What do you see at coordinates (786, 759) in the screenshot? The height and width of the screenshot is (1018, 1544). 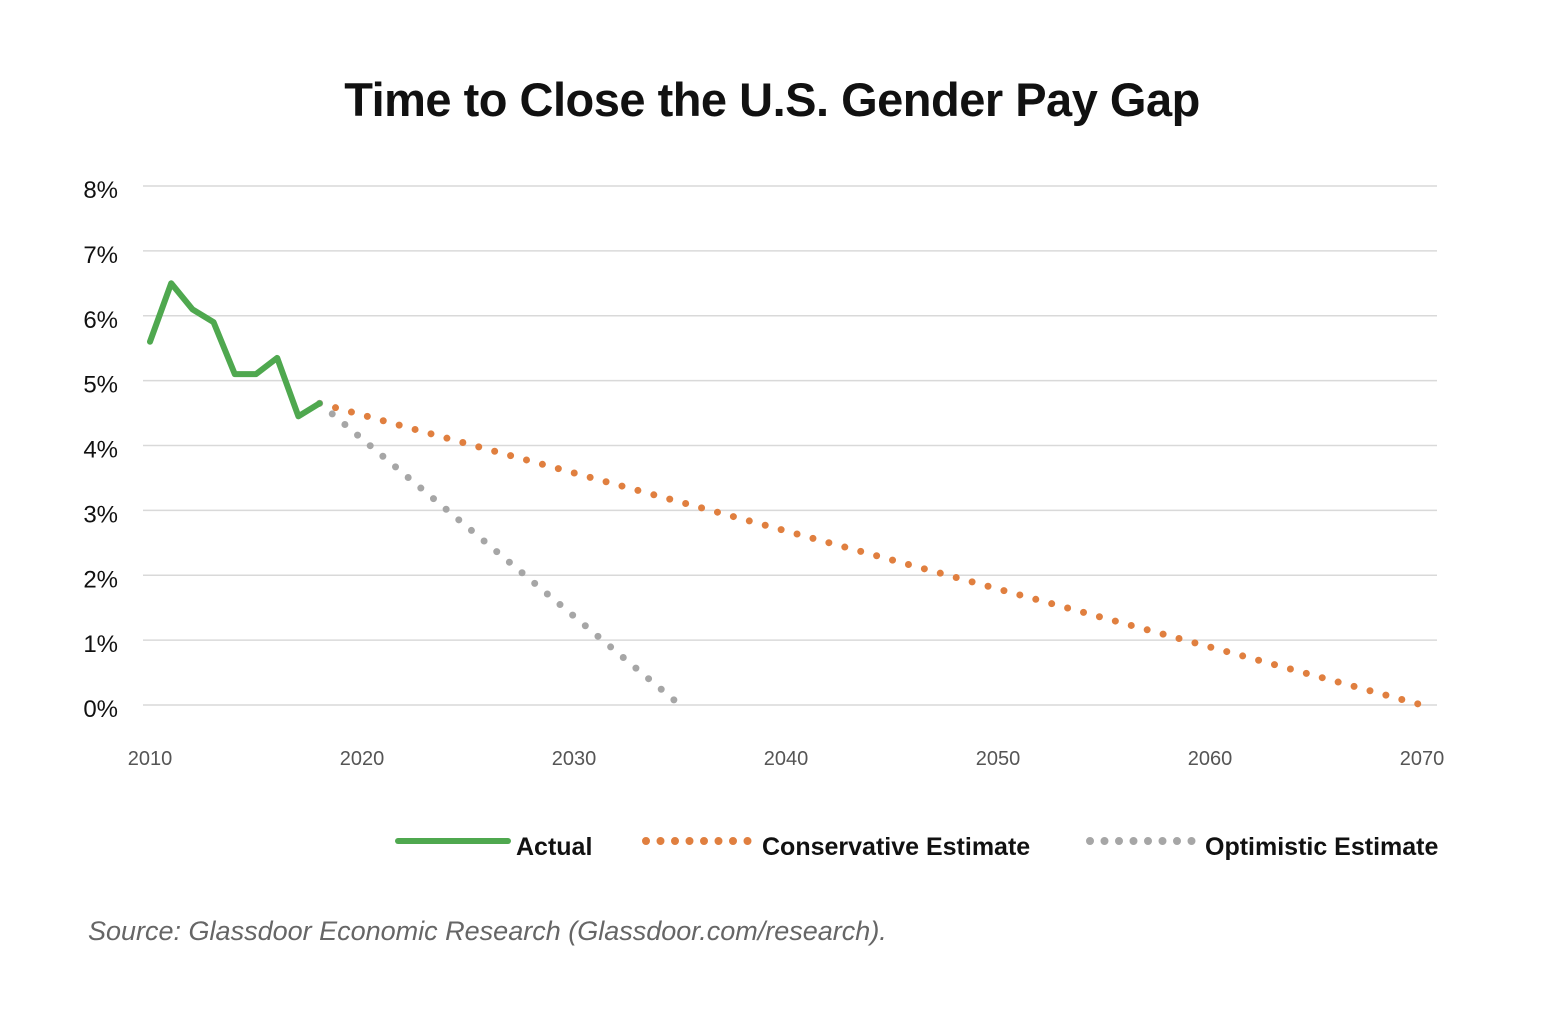 I see `x-tick-label: 2040` at bounding box center [786, 759].